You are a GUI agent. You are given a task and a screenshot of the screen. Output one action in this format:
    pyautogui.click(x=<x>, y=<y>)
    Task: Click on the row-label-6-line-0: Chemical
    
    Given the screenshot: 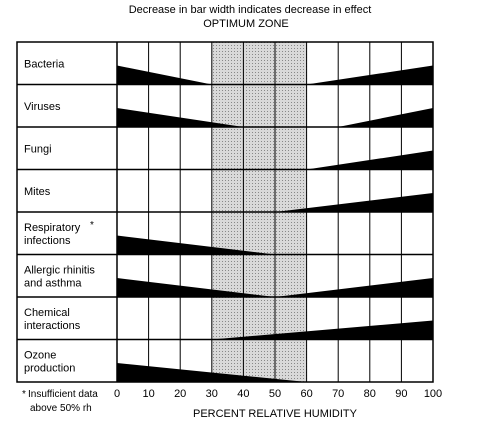 What is the action you would take?
    pyautogui.click(x=47, y=313)
    